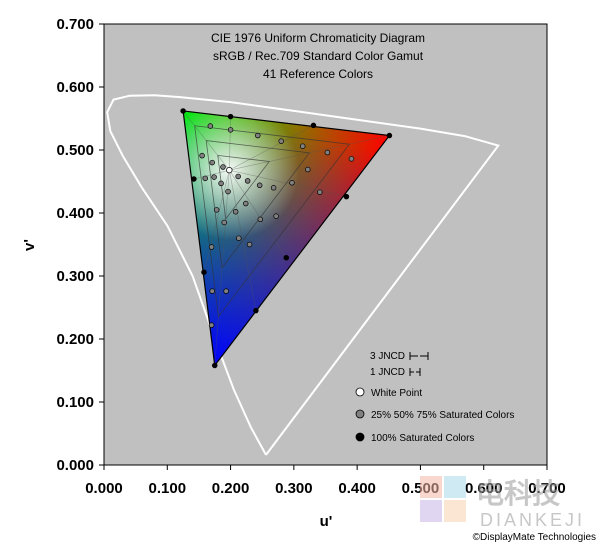 The height and width of the screenshot is (547, 600). I want to click on legend-black-marker, so click(360, 437).